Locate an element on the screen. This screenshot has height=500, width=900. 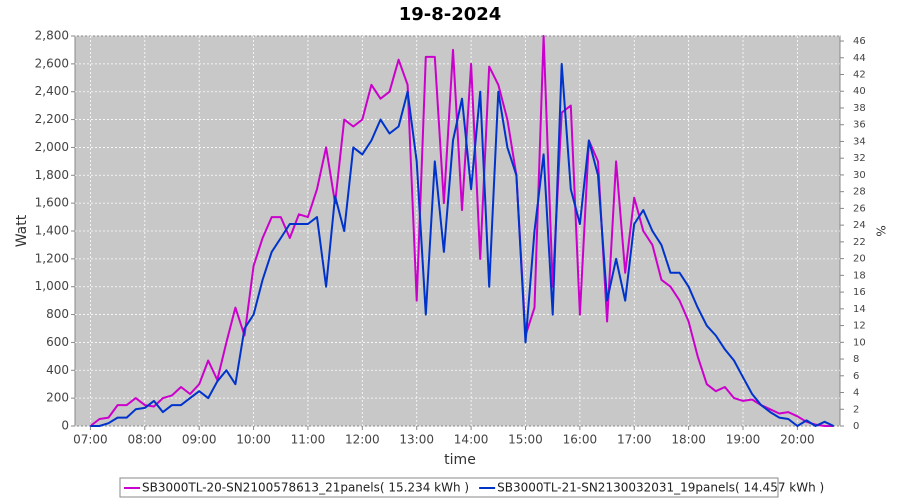
x-tick-label: 20:00 is located at coordinates (797, 440).